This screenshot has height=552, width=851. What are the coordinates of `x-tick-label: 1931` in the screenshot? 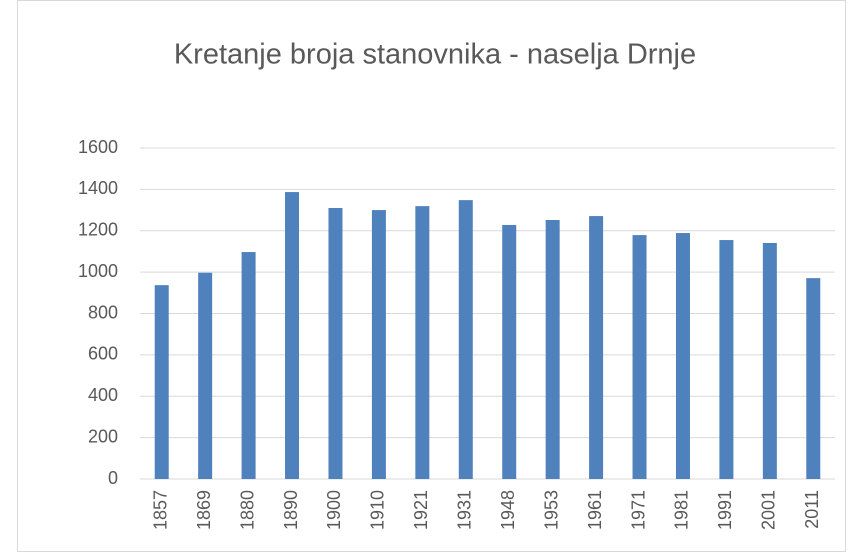 It's located at (465, 510).